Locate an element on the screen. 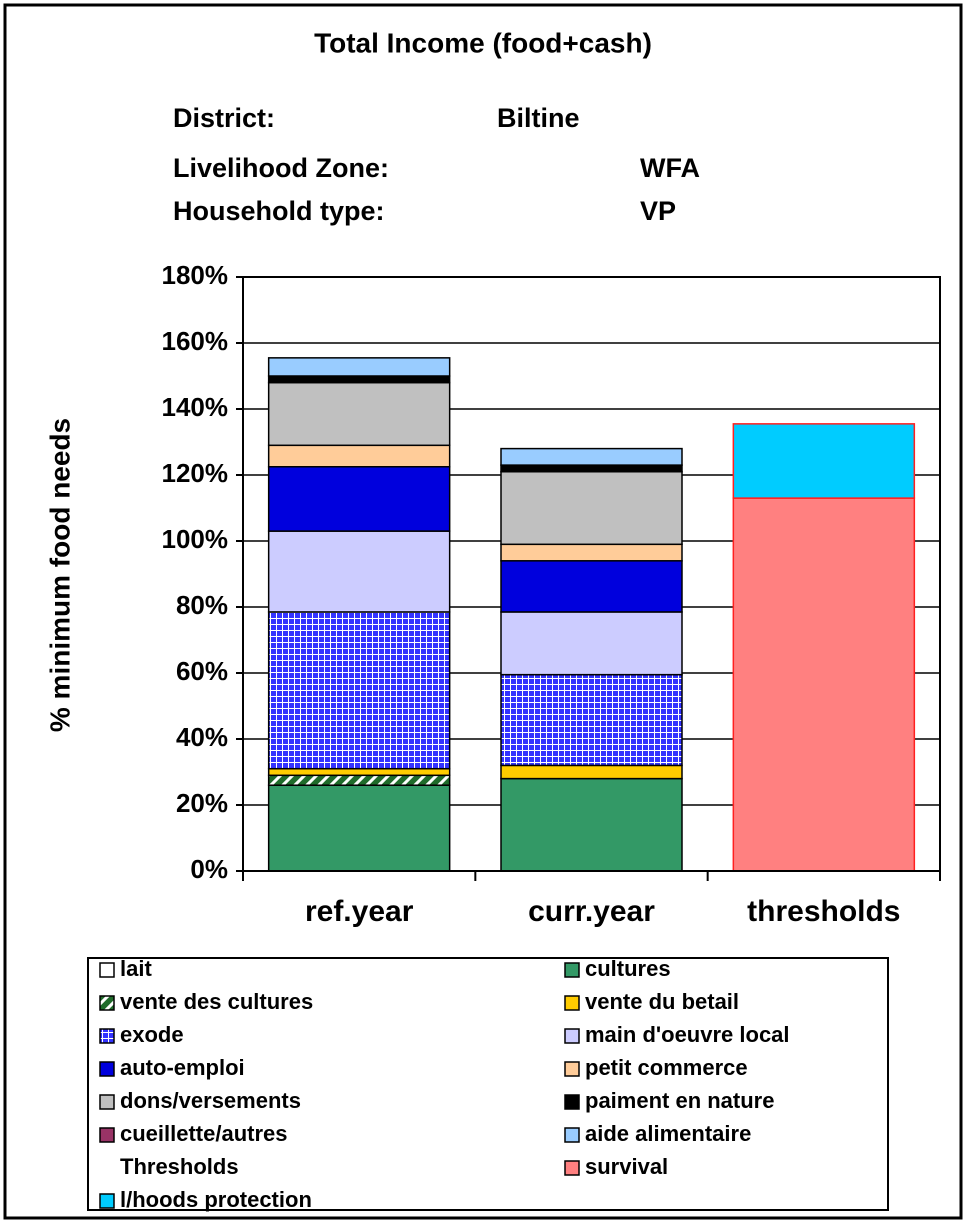 The width and height of the screenshot is (966, 1225). legend-label: Thresholds is located at coordinates (179, 1166).